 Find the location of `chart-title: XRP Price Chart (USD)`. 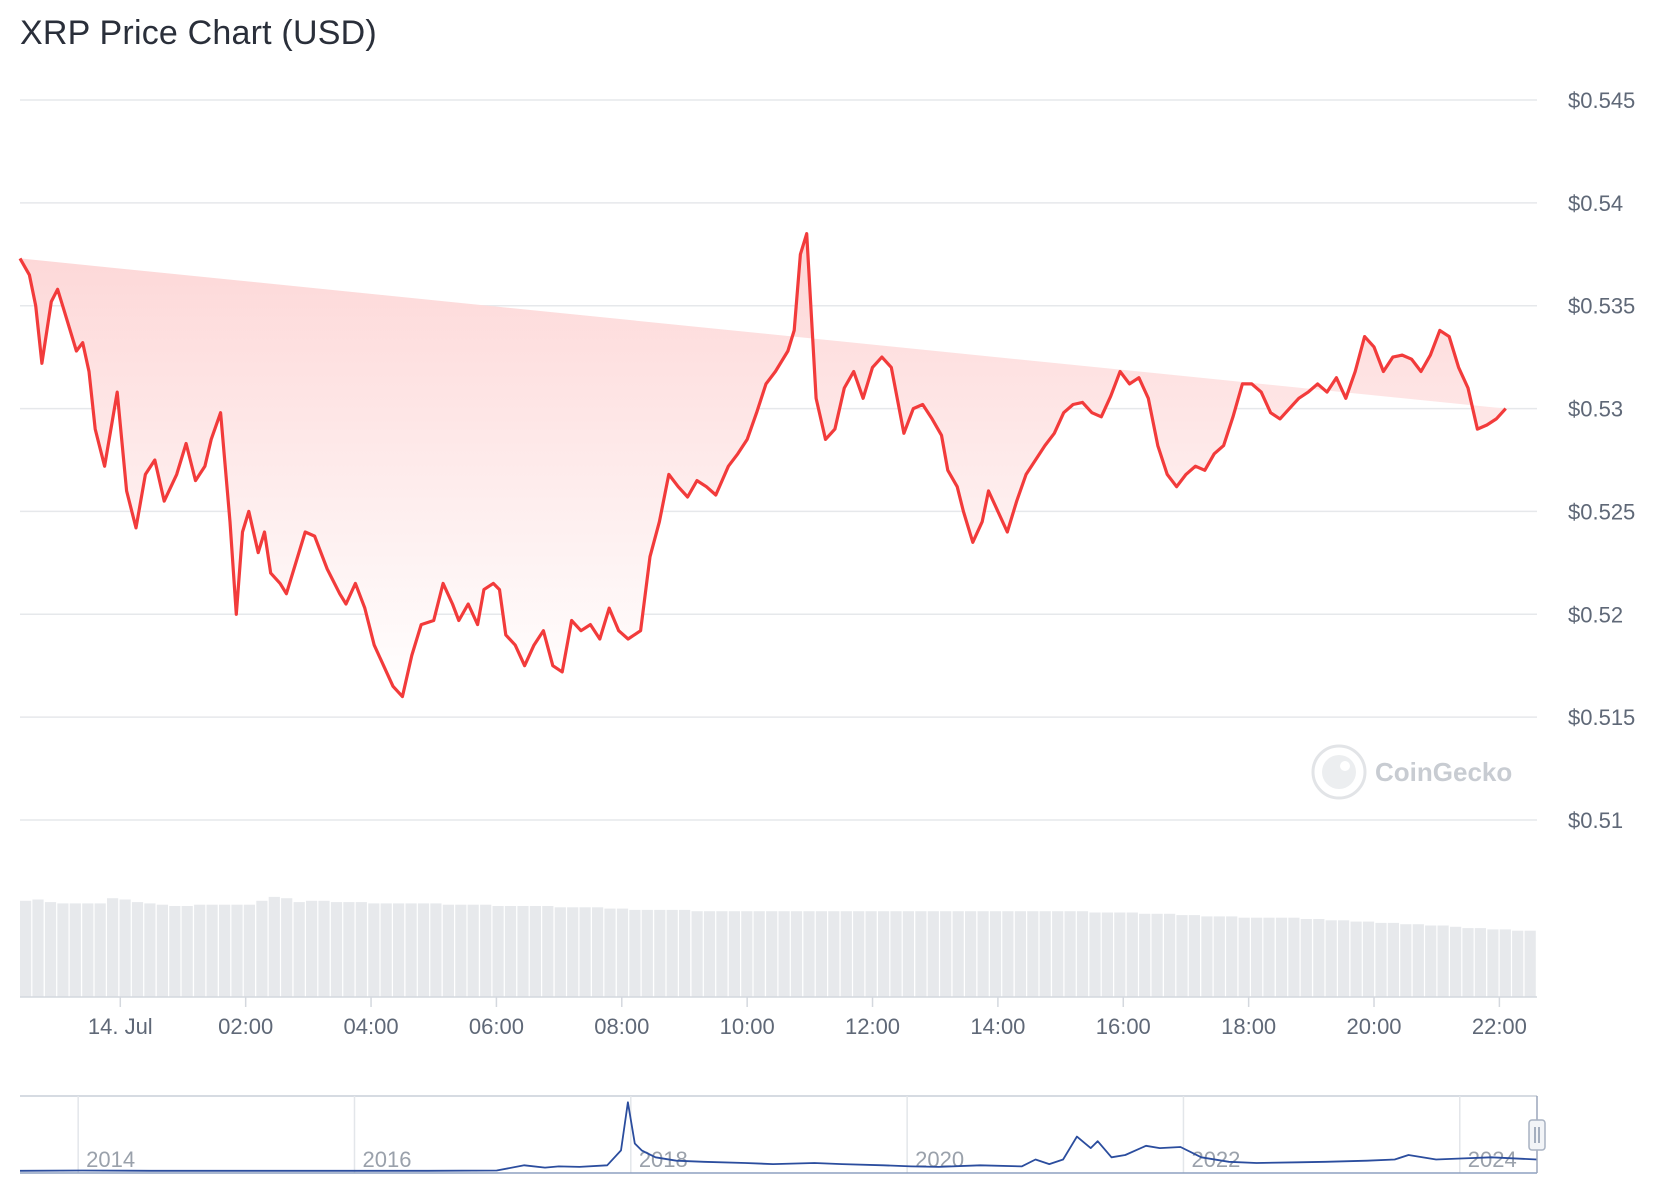

chart-title: XRP Price Chart (USD) is located at coordinates (198, 33).